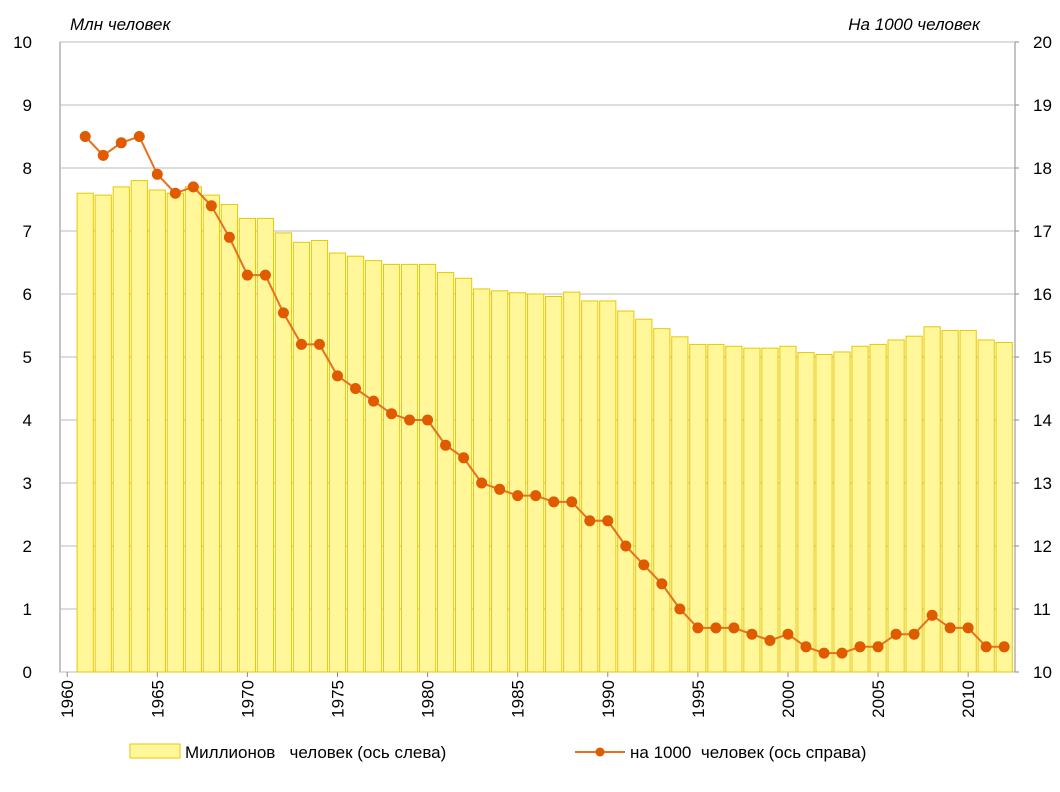 The height and width of the screenshot is (792, 1060). I want to click on y2-tick-label: 13, so click(1042, 483).